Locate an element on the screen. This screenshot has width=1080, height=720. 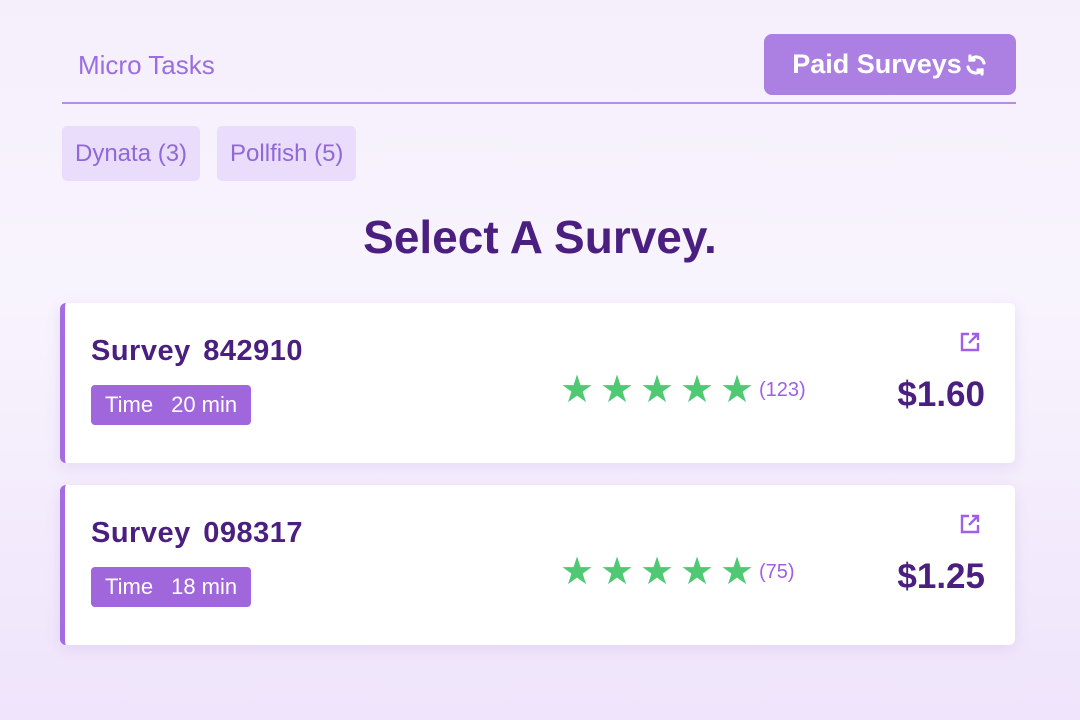
chip-dynata: Dynata (3) is located at coordinates (131, 153).